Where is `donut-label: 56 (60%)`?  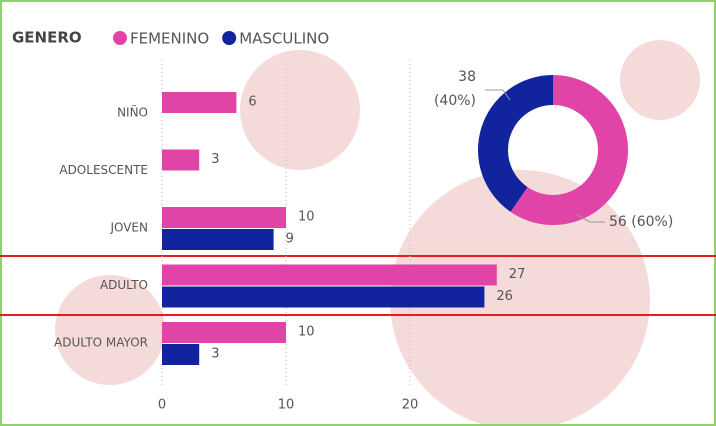
donut-label: 56 (60%) is located at coordinates (641, 222).